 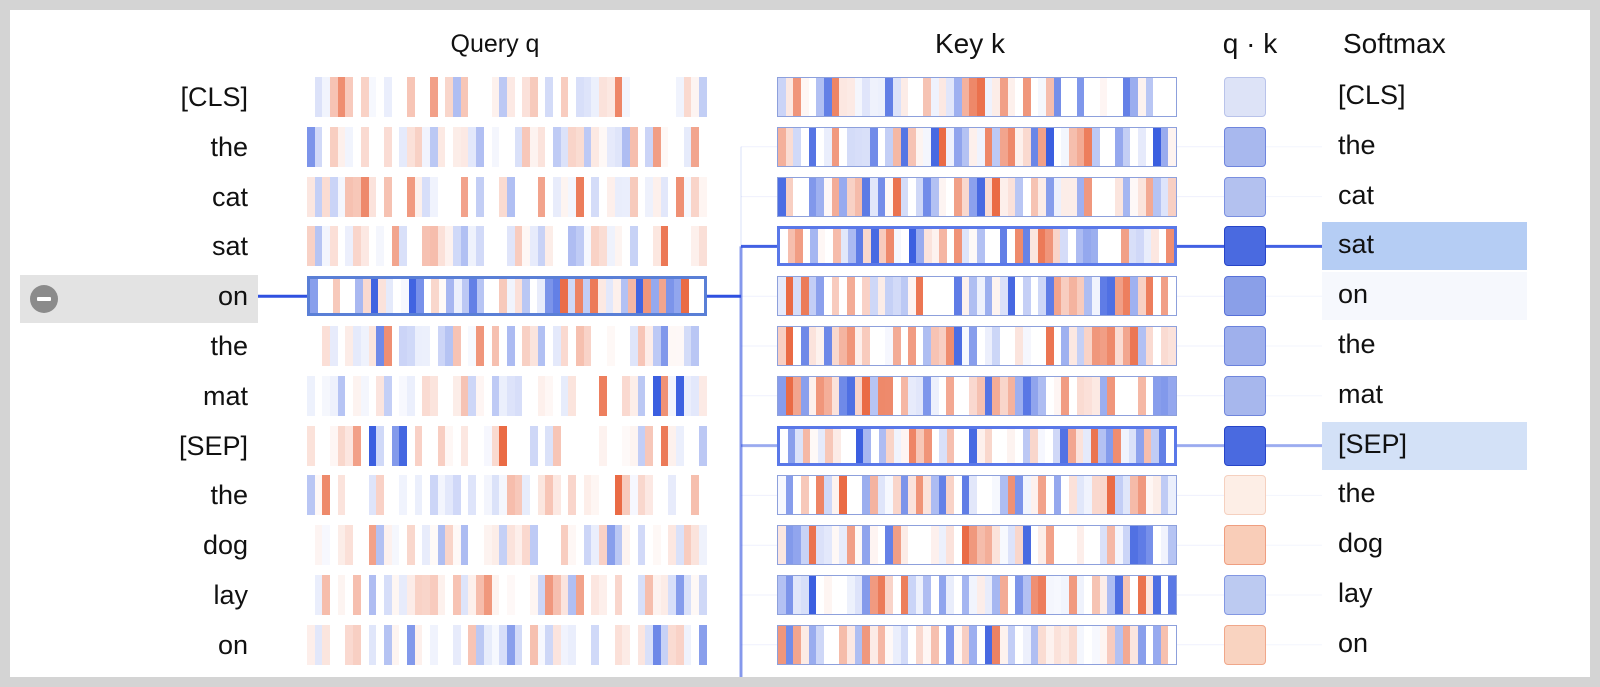 I want to click on query-token-label: lay, so click(x=230, y=595).